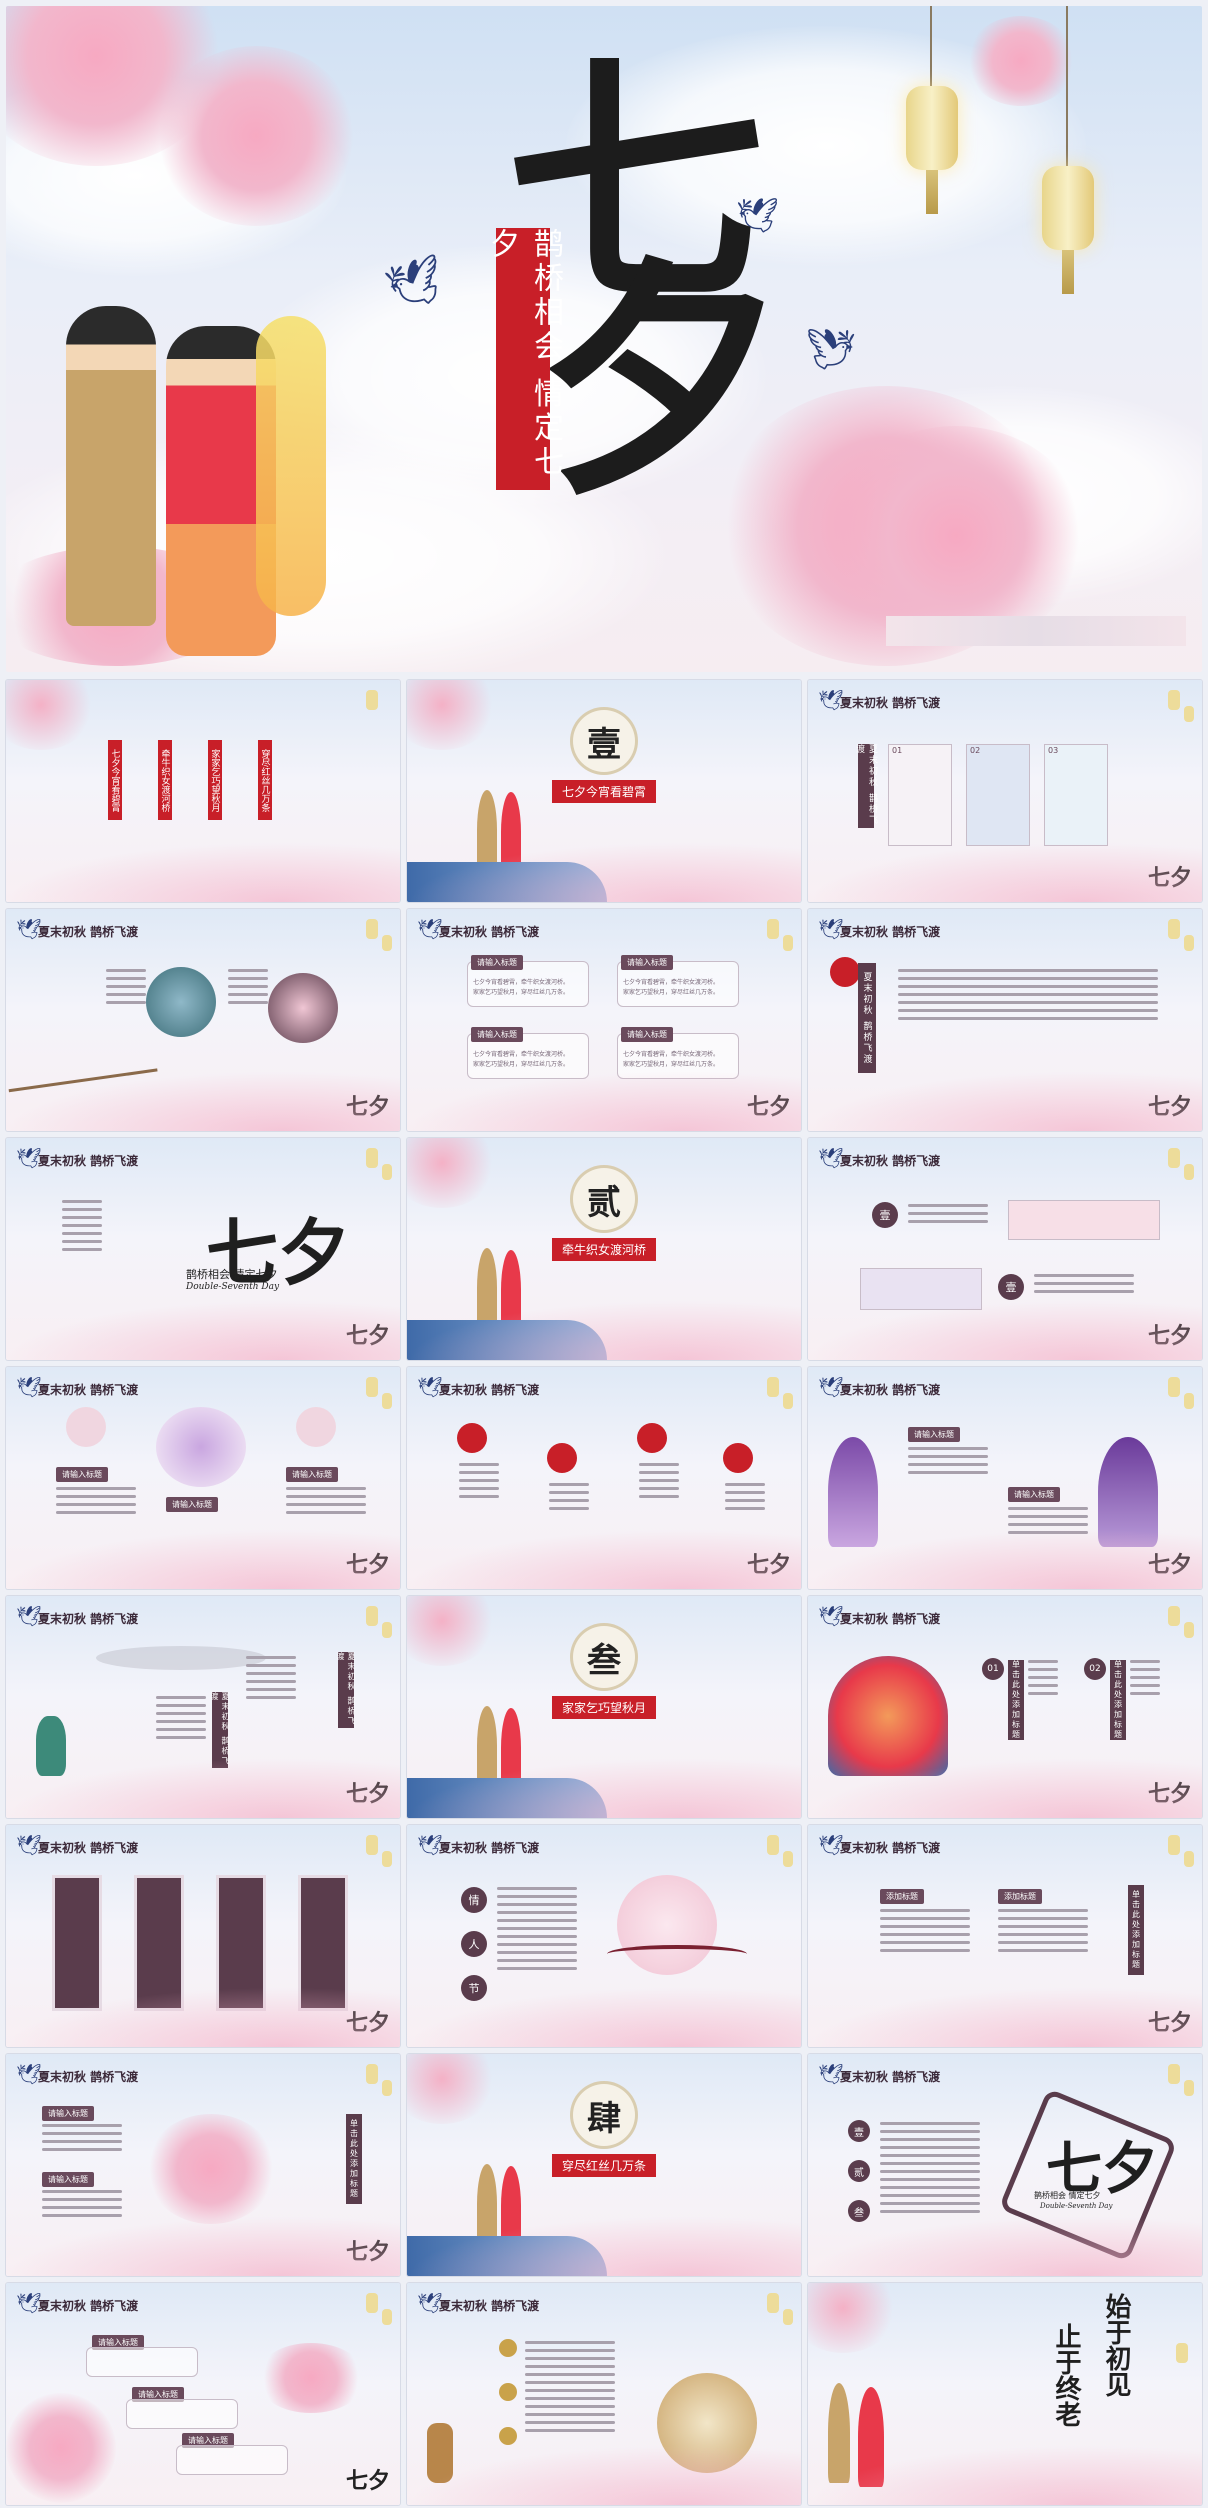  Describe the element at coordinates (1084, 1220) in the screenshot. I see `scene-image` at that location.